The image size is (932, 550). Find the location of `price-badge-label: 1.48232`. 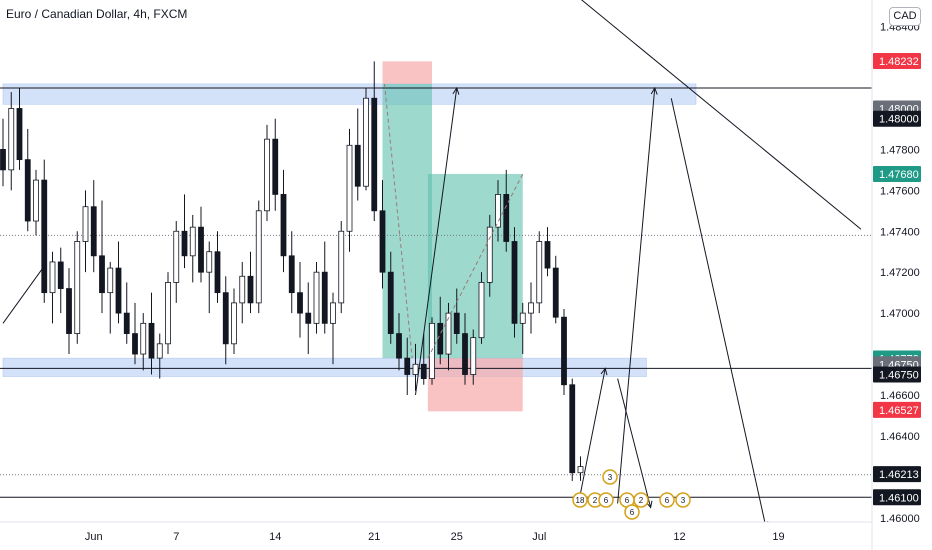

price-badge-label: 1.48232 is located at coordinates (899, 62).